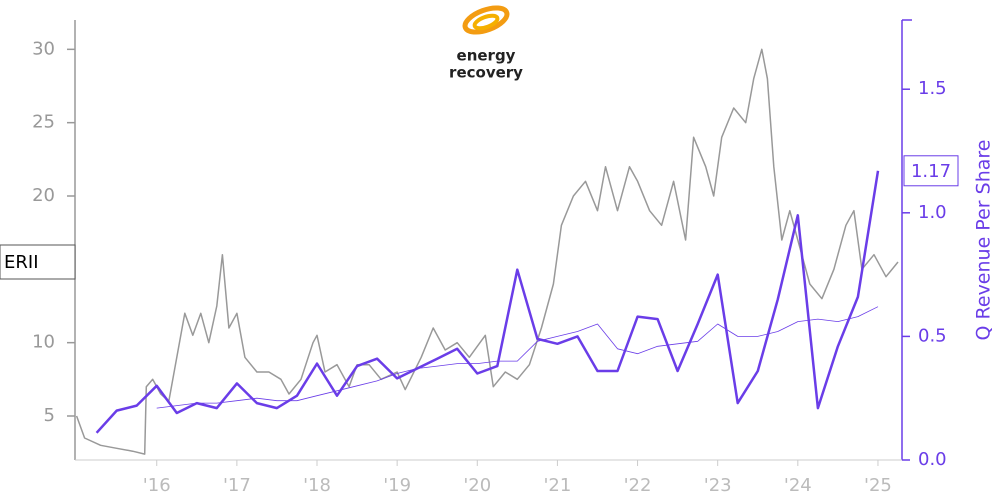 This screenshot has width=1000, height=500. What do you see at coordinates (718, 485) in the screenshot?
I see `x-tick-label: '23` at bounding box center [718, 485].